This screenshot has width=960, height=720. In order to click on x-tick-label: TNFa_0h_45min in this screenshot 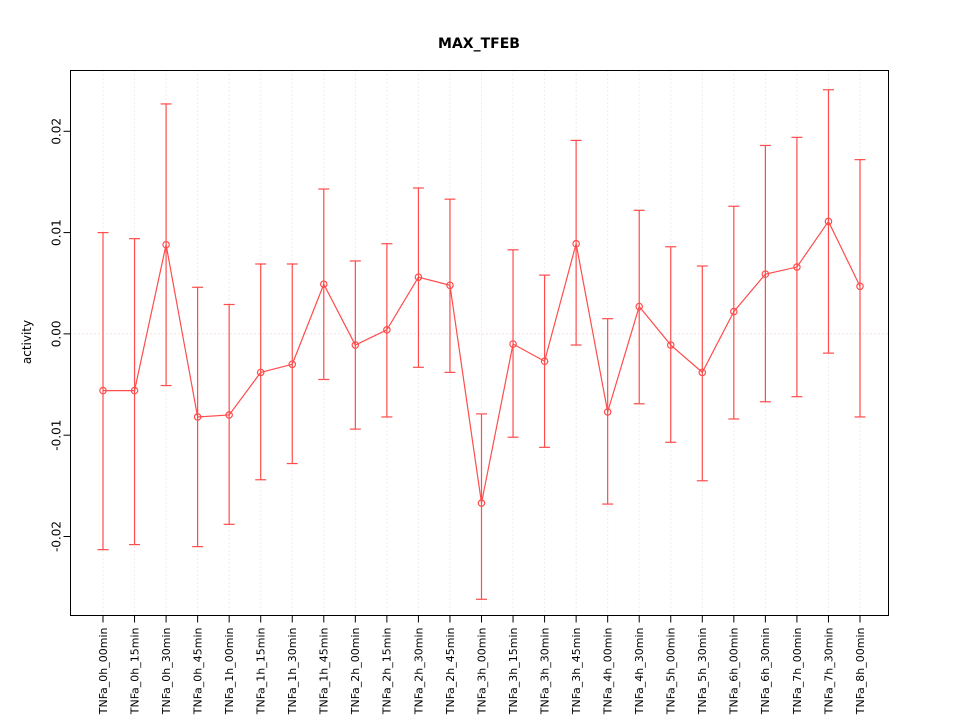, I will do `click(197, 671)`.